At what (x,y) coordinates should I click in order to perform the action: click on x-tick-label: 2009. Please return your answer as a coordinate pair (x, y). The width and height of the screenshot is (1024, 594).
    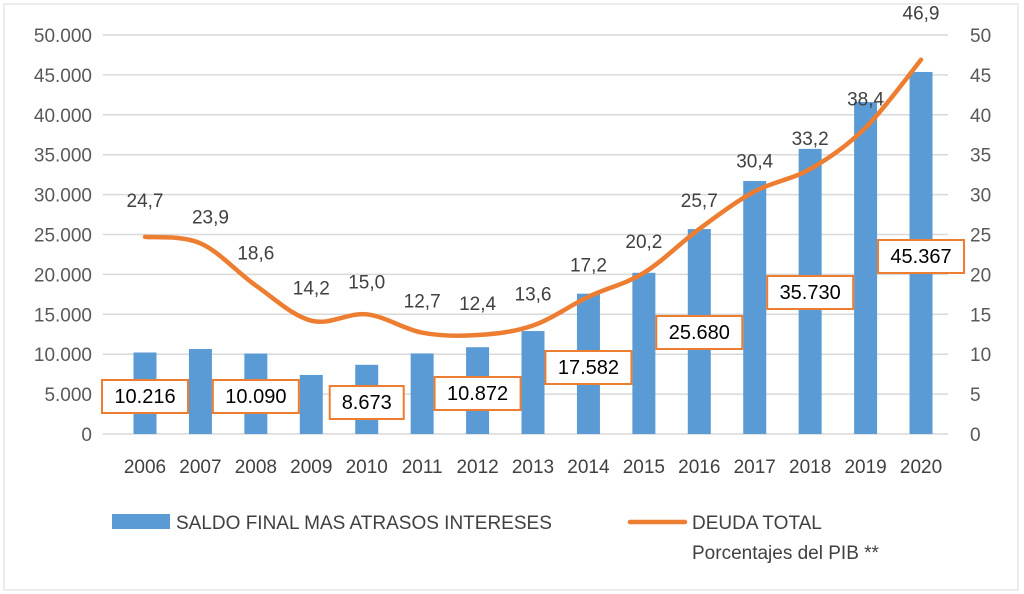
    Looking at the image, I should click on (311, 467).